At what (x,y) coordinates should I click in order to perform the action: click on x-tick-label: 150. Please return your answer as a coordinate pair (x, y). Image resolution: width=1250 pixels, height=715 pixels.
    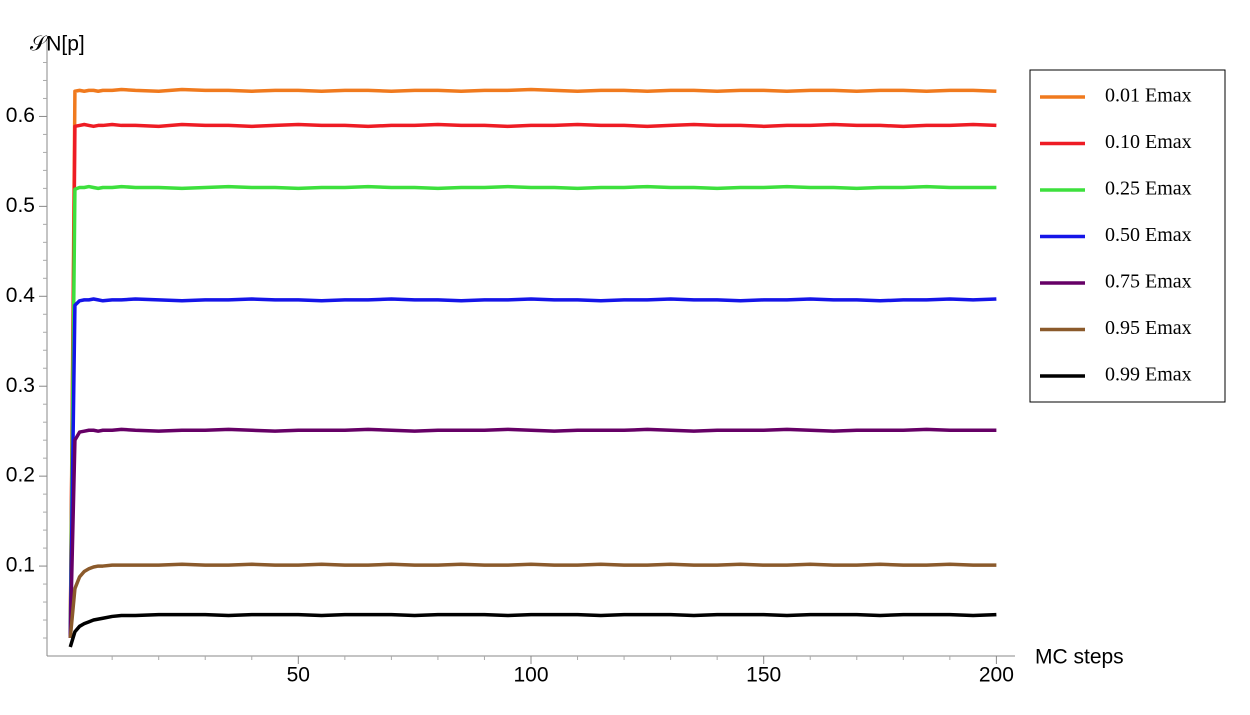
    Looking at the image, I should click on (763, 675).